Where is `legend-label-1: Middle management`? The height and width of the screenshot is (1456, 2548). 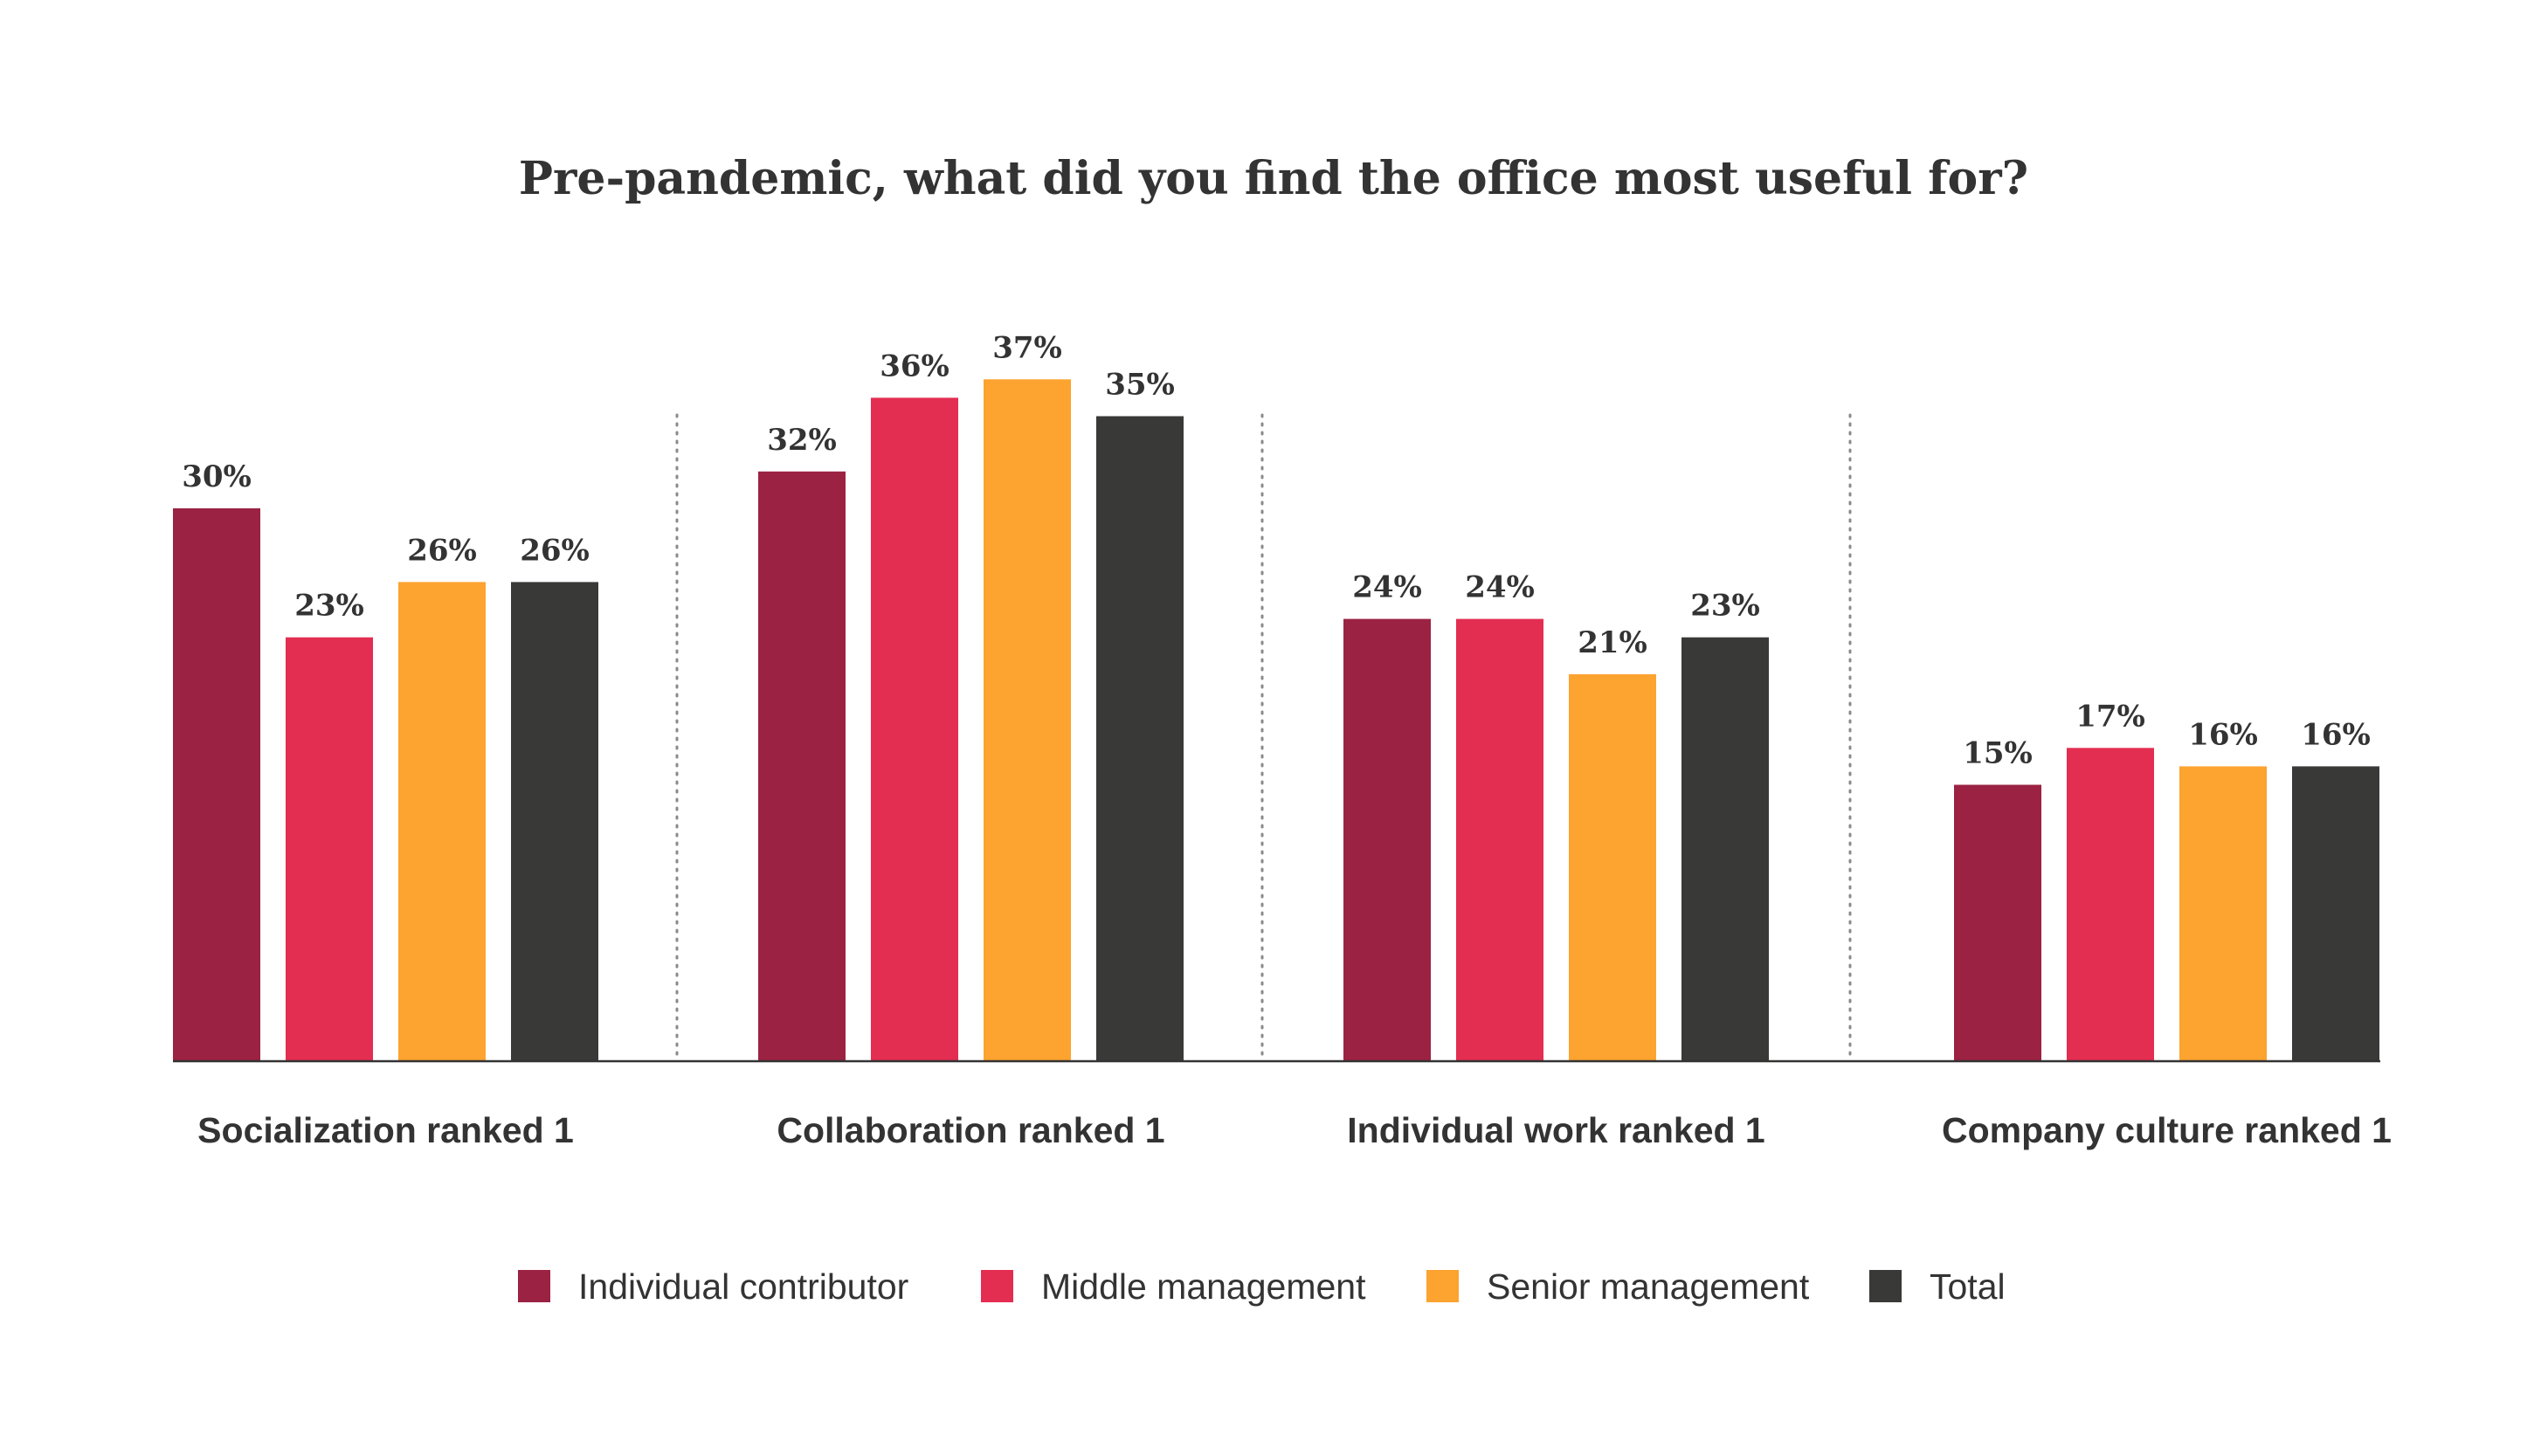
legend-label-1: Middle management is located at coordinates (1204, 1286).